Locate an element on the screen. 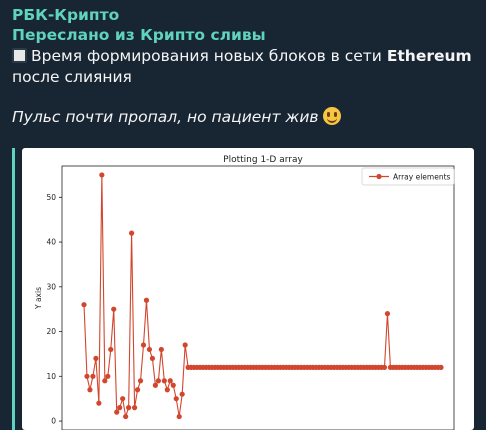 This screenshot has height=430, width=486. y-axis-ticks: 0 10 20 30 40 50 is located at coordinates (54, 309).